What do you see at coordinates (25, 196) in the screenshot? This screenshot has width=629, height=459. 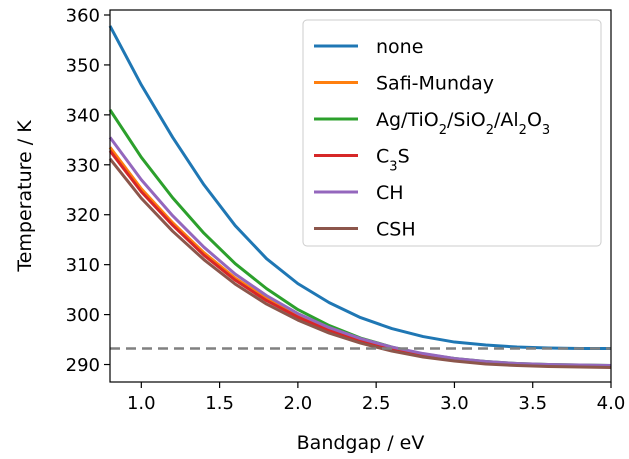 I see `y-axis-label: Temperature / K` at bounding box center [25, 196].